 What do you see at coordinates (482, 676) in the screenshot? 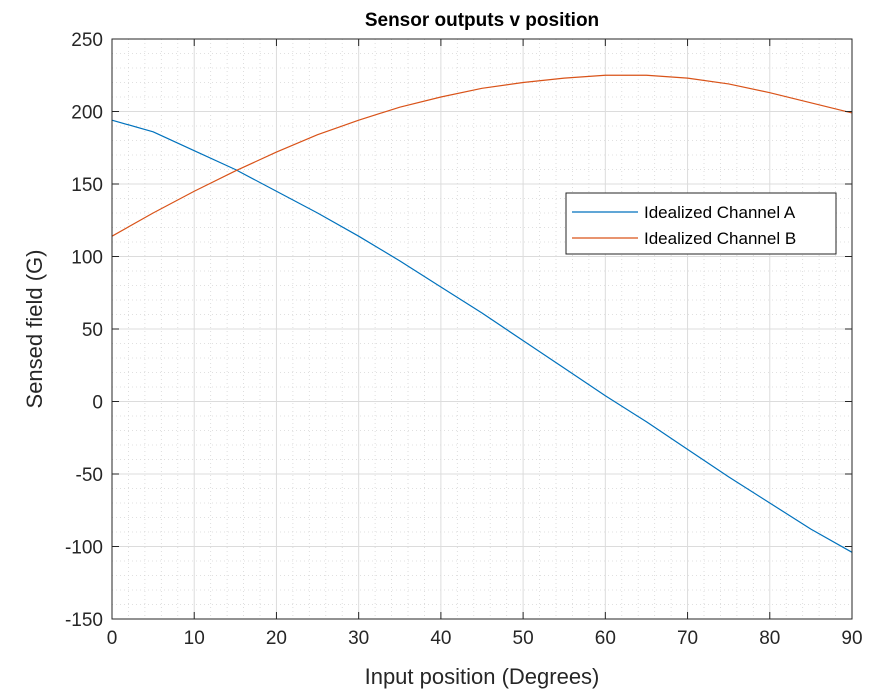
I see `x-axis-label: Input position (Degrees)` at bounding box center [482, 676].